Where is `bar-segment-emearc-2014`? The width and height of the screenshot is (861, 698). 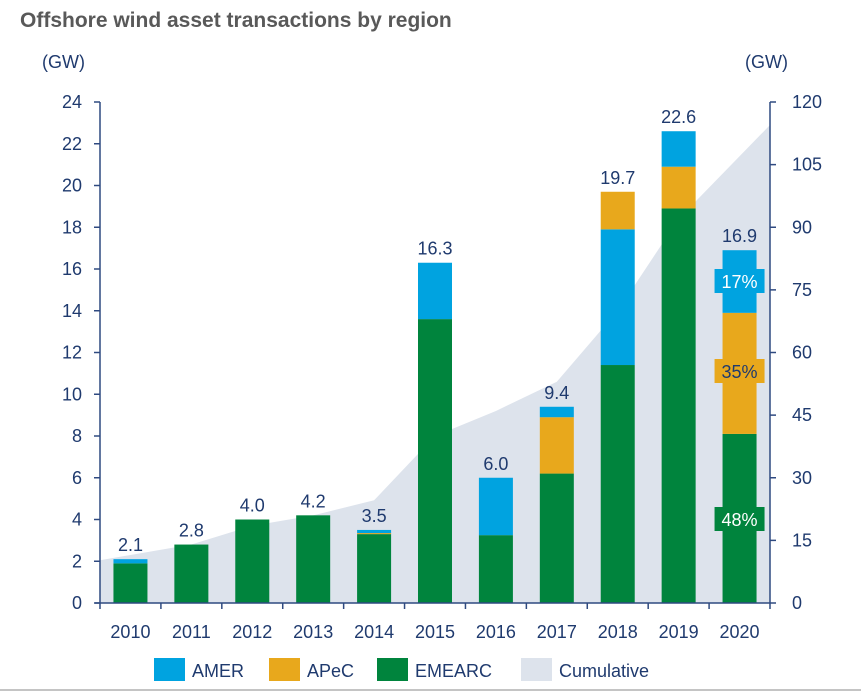
bar-segment-emearc-2014 is located at coordinates (374, 568).